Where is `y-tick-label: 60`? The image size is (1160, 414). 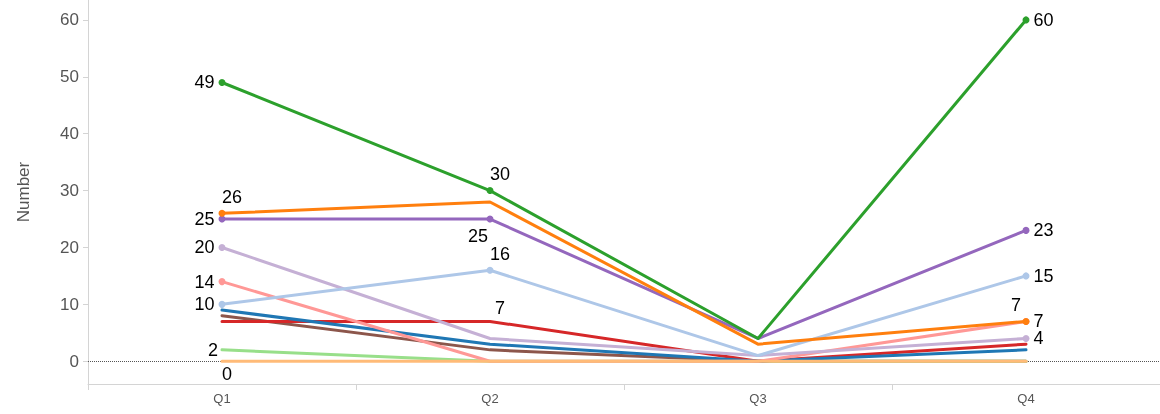
y-tick-label: 60 is located at coordinates (69, 20).